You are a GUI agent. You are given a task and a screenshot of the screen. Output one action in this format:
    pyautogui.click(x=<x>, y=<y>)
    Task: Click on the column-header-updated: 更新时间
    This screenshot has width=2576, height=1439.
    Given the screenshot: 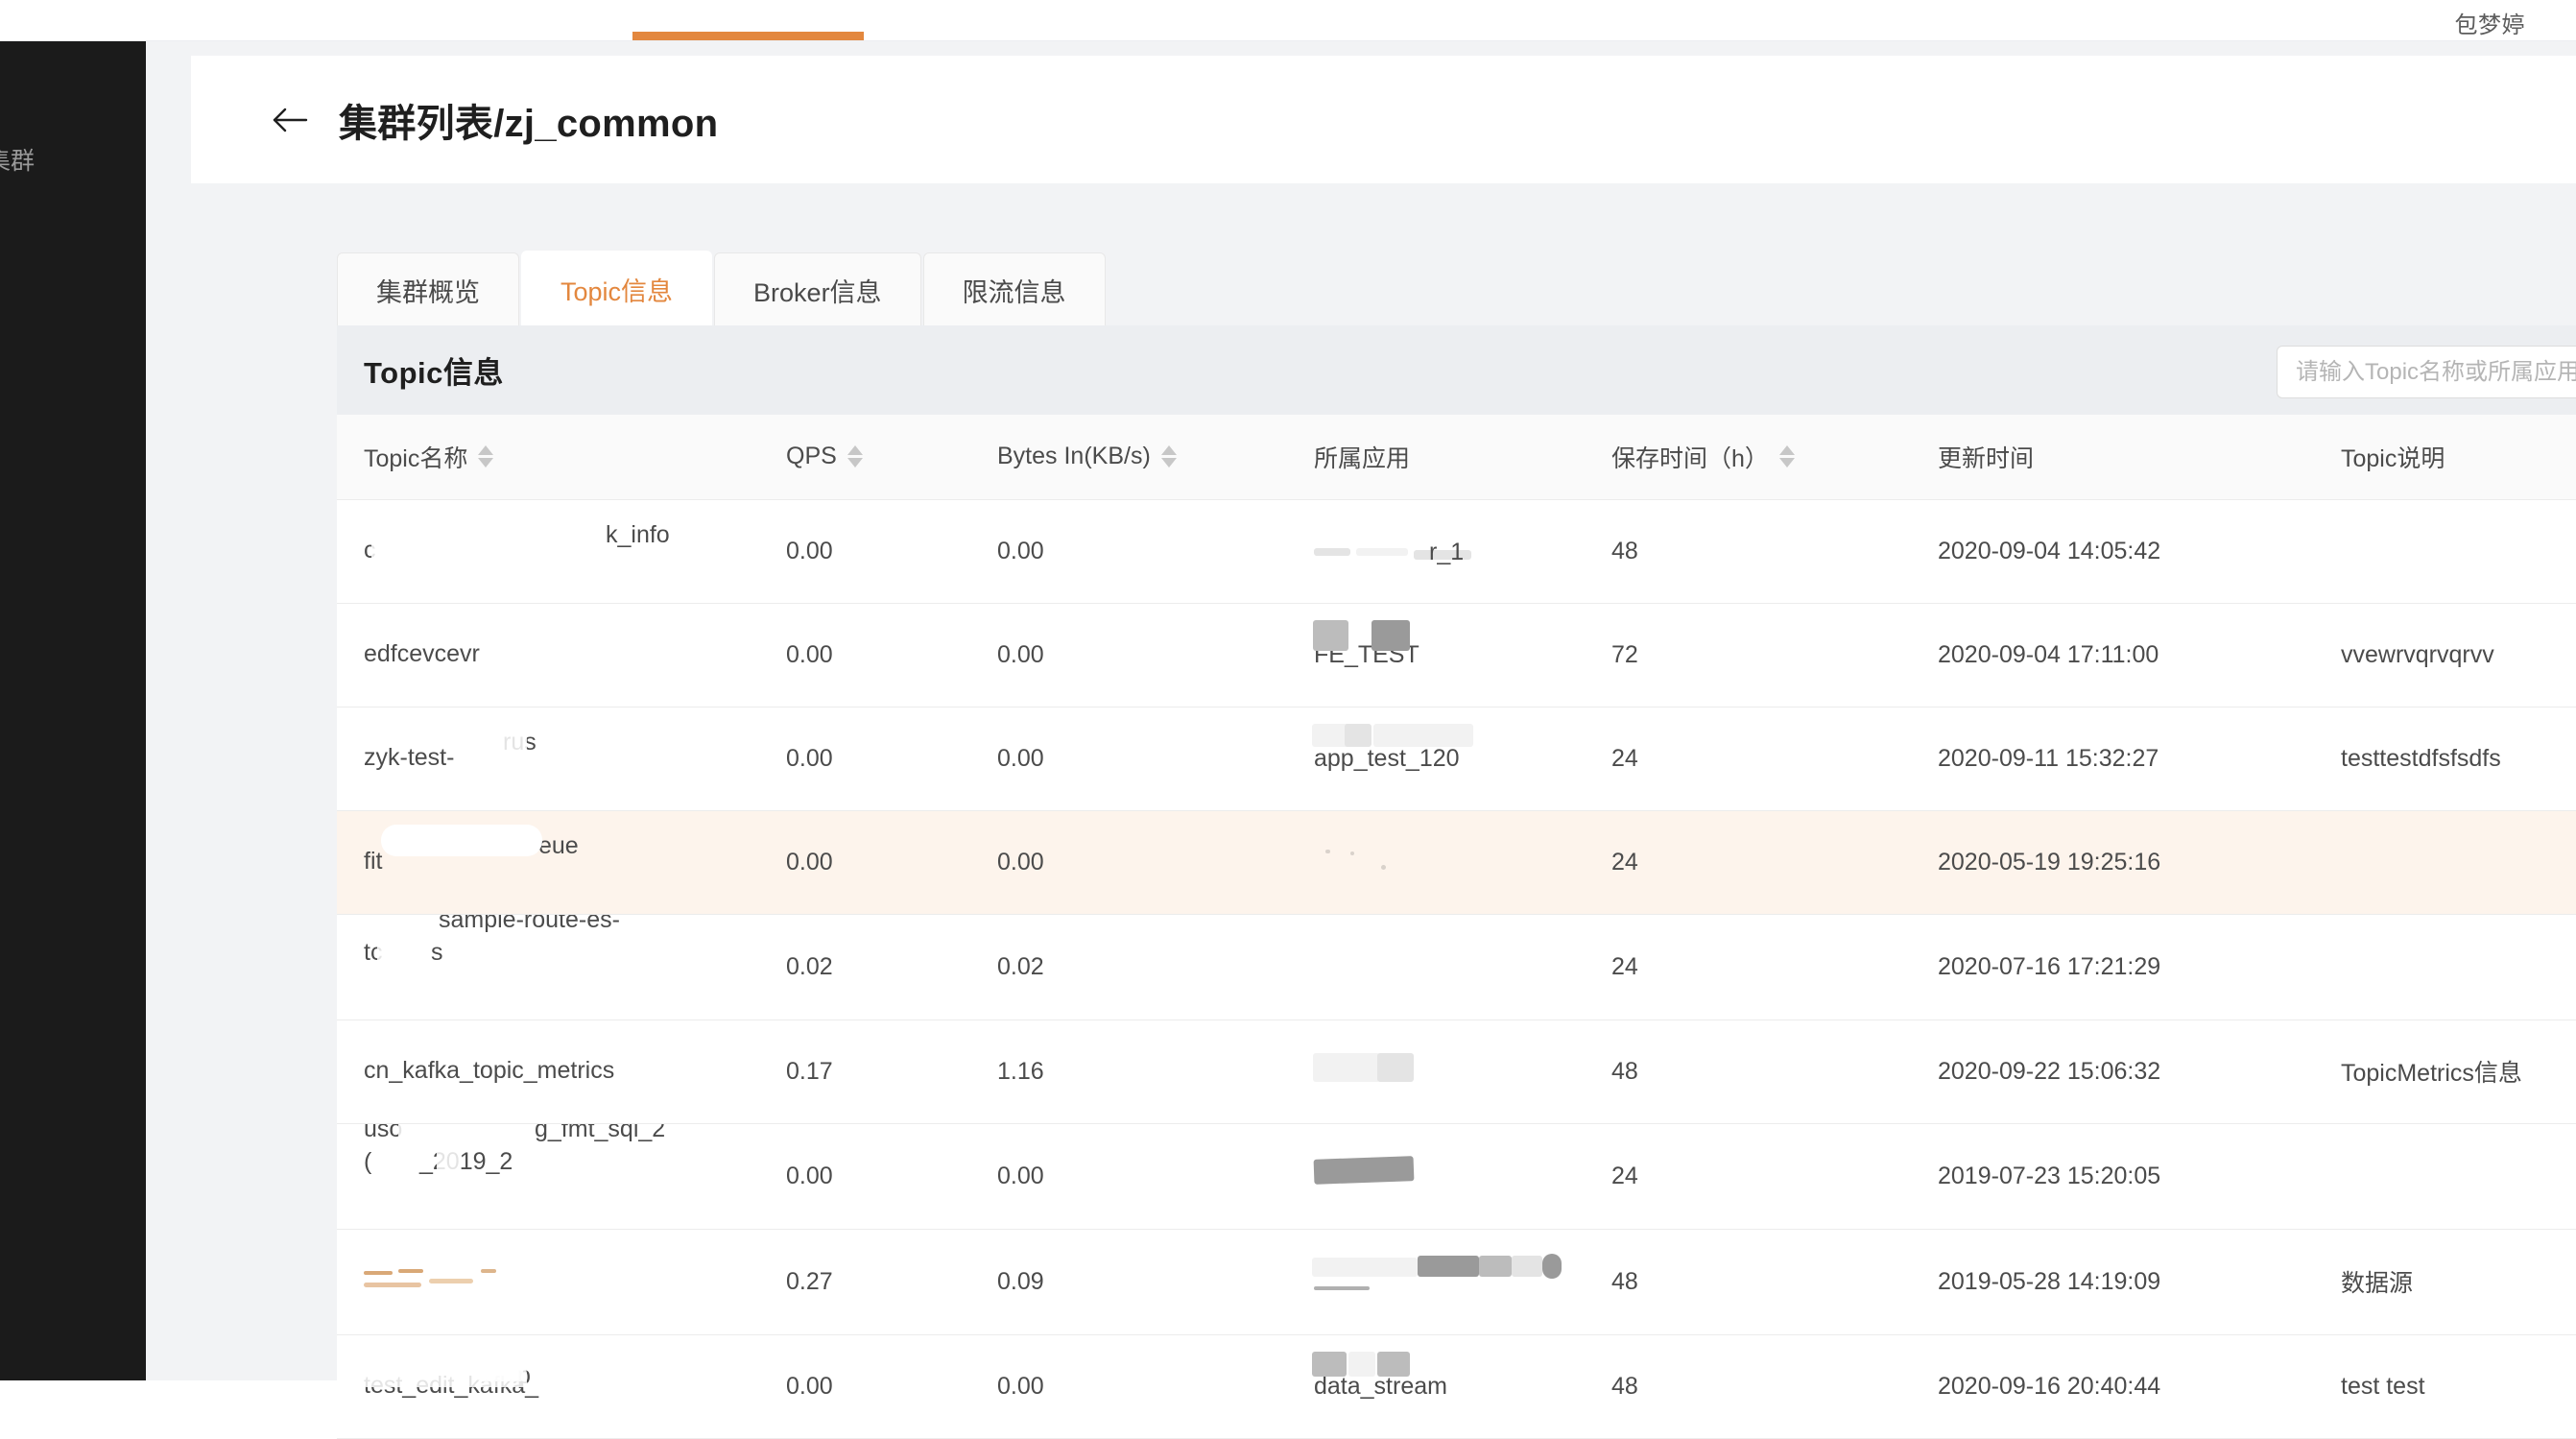 What is the action you would take?
    pyautogui.click(x=2112, y=457)
    